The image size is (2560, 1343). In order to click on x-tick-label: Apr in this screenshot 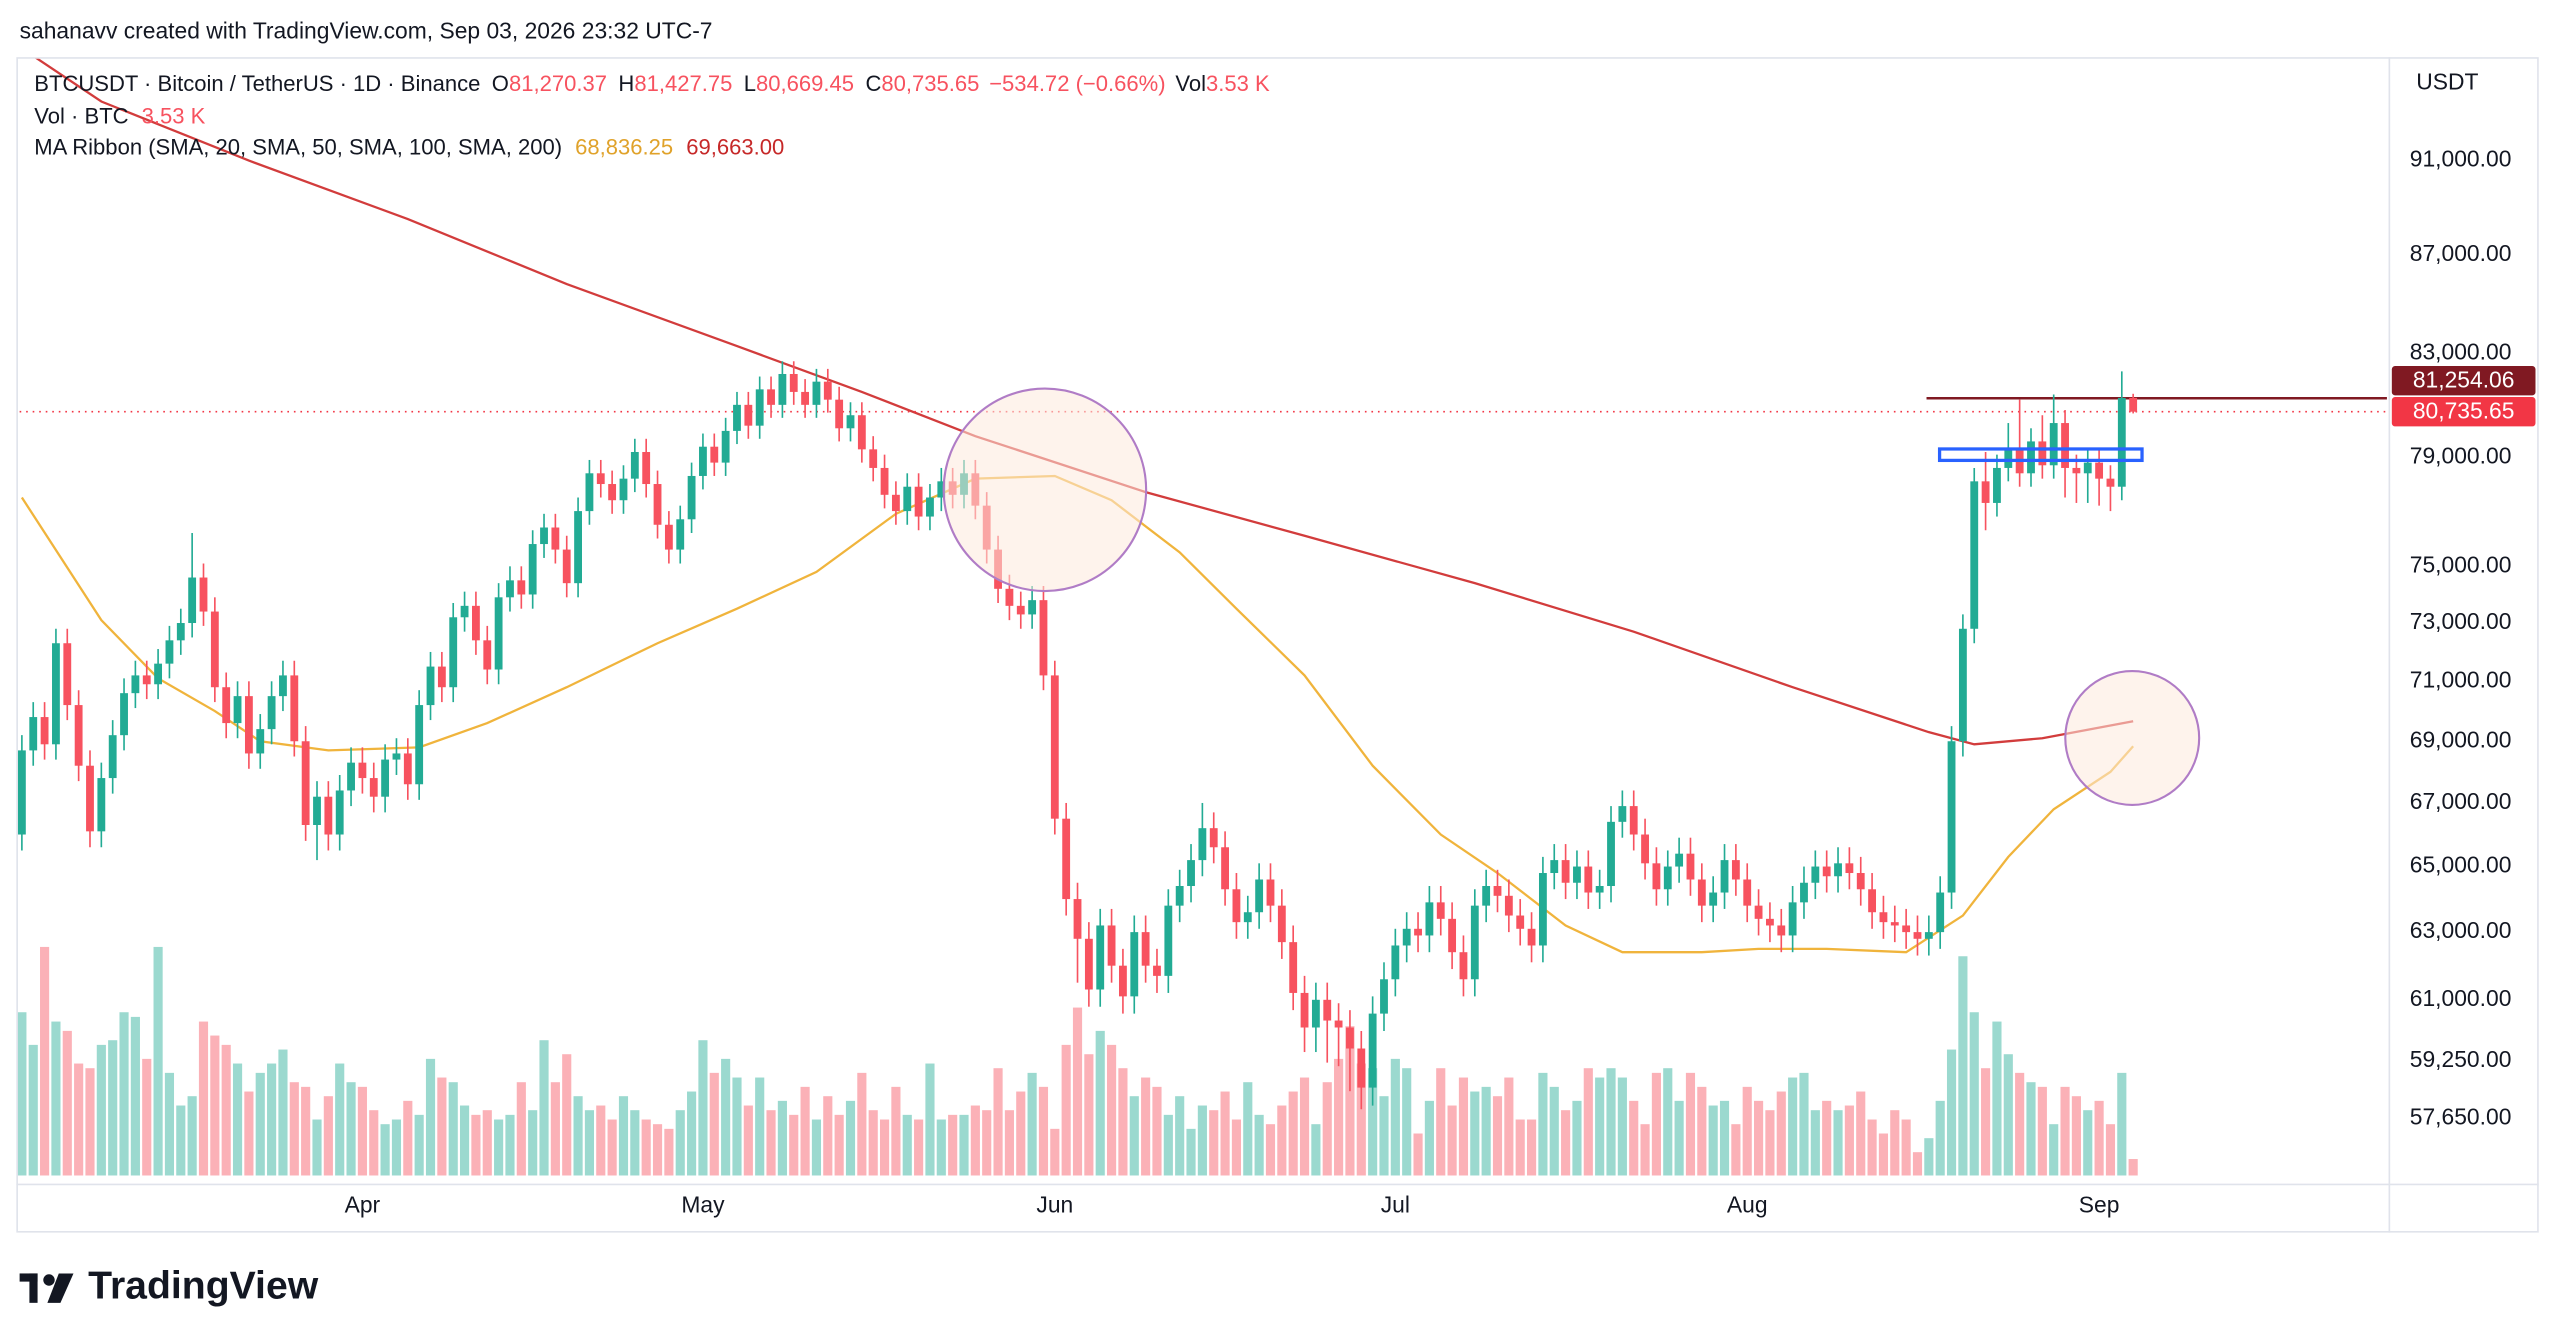, I will do `click(363, 1205)`.